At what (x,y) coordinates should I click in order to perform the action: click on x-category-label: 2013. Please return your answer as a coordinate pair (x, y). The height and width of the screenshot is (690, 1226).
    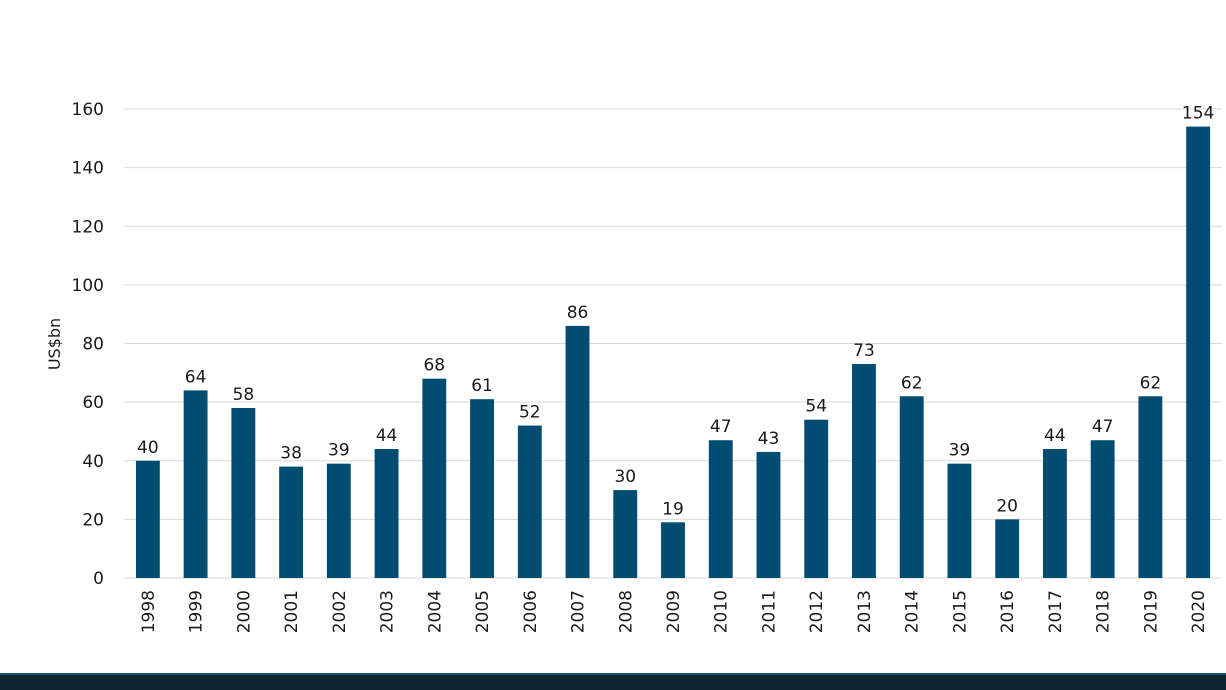
    Looking at the image, I should click on (865, 611).